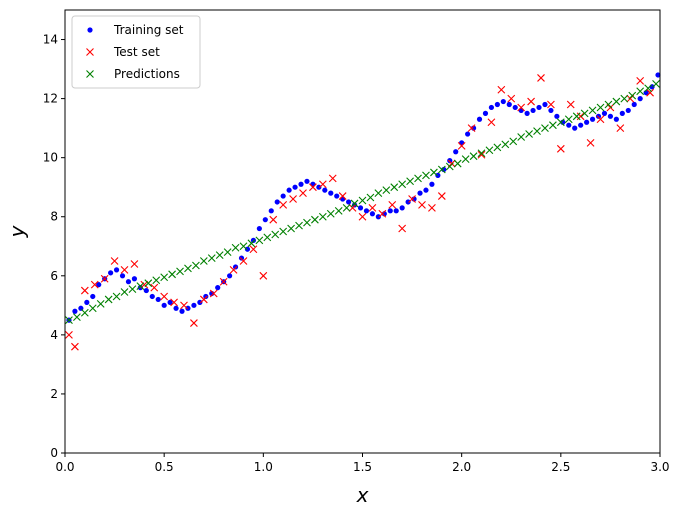 The image size is (680, 515). I want to click on legend-entry: Predictions, so click(133, 74).